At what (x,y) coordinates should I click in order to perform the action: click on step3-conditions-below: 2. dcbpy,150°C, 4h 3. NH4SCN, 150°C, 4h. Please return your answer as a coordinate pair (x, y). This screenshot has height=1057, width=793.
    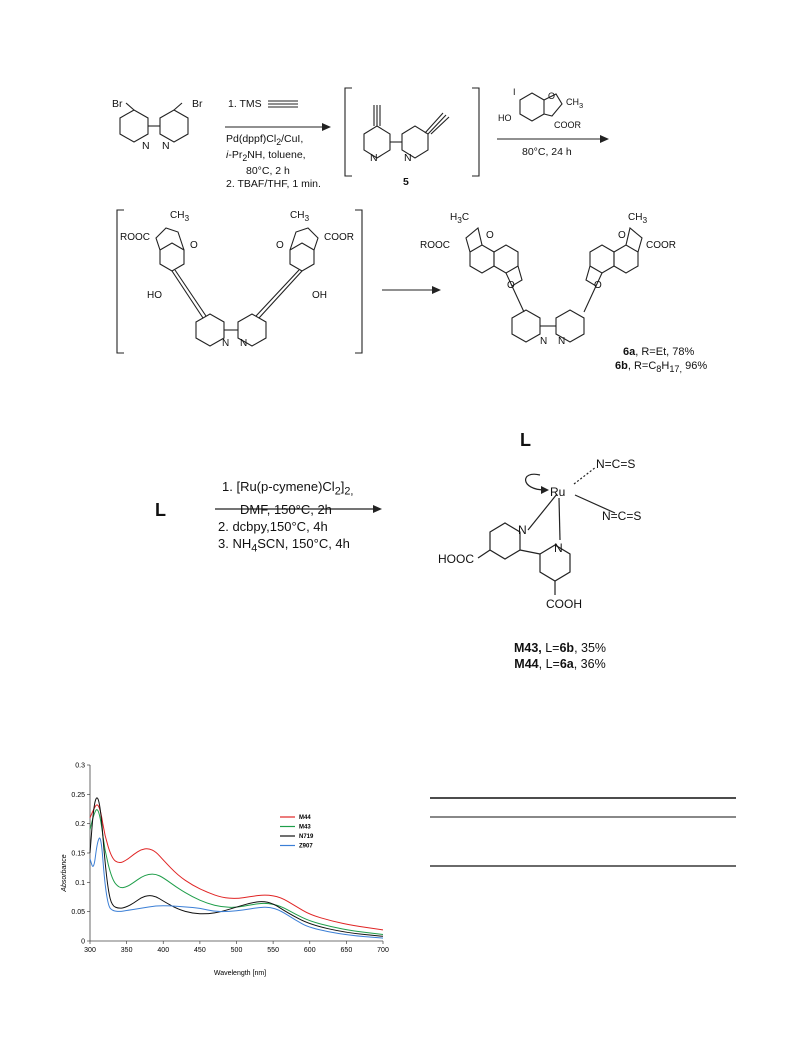
    Looking at the image, I should click on (284, 538).